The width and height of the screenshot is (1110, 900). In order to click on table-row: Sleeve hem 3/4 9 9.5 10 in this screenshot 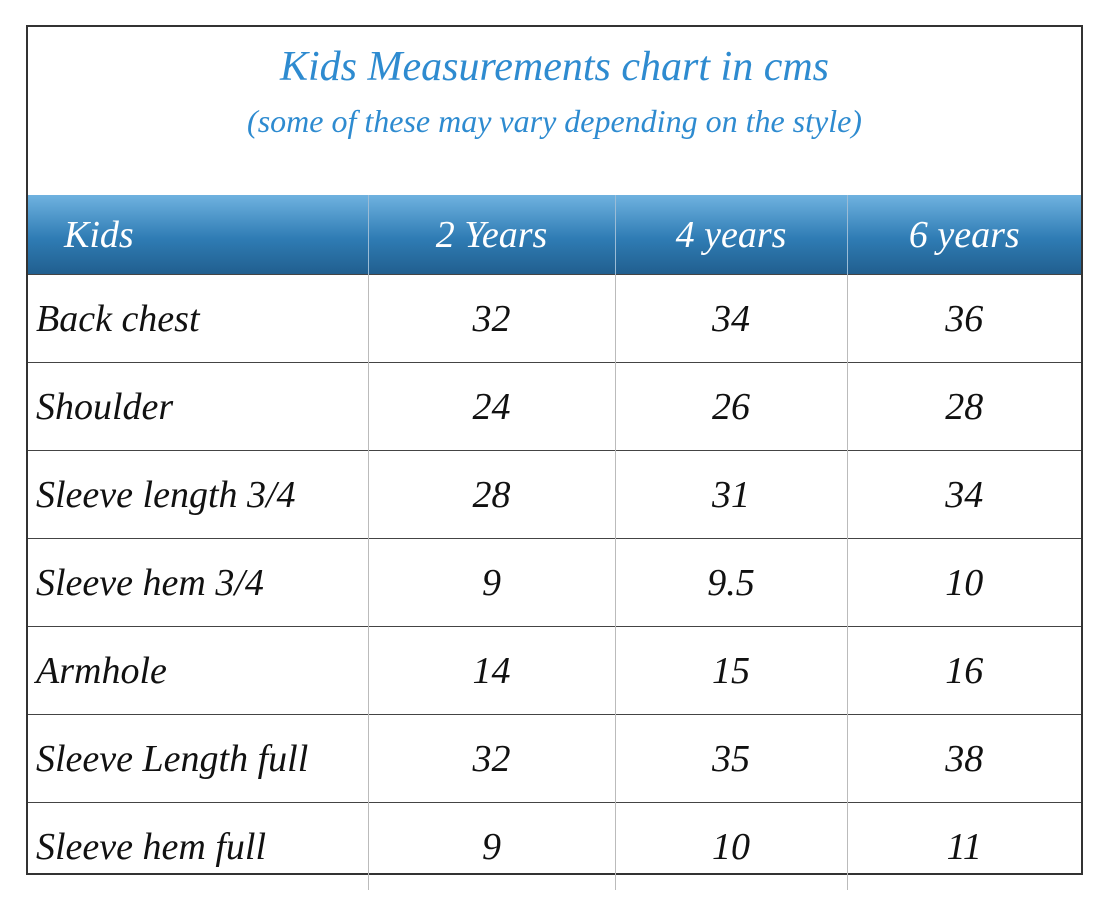, I will do `click(554, 582)`.